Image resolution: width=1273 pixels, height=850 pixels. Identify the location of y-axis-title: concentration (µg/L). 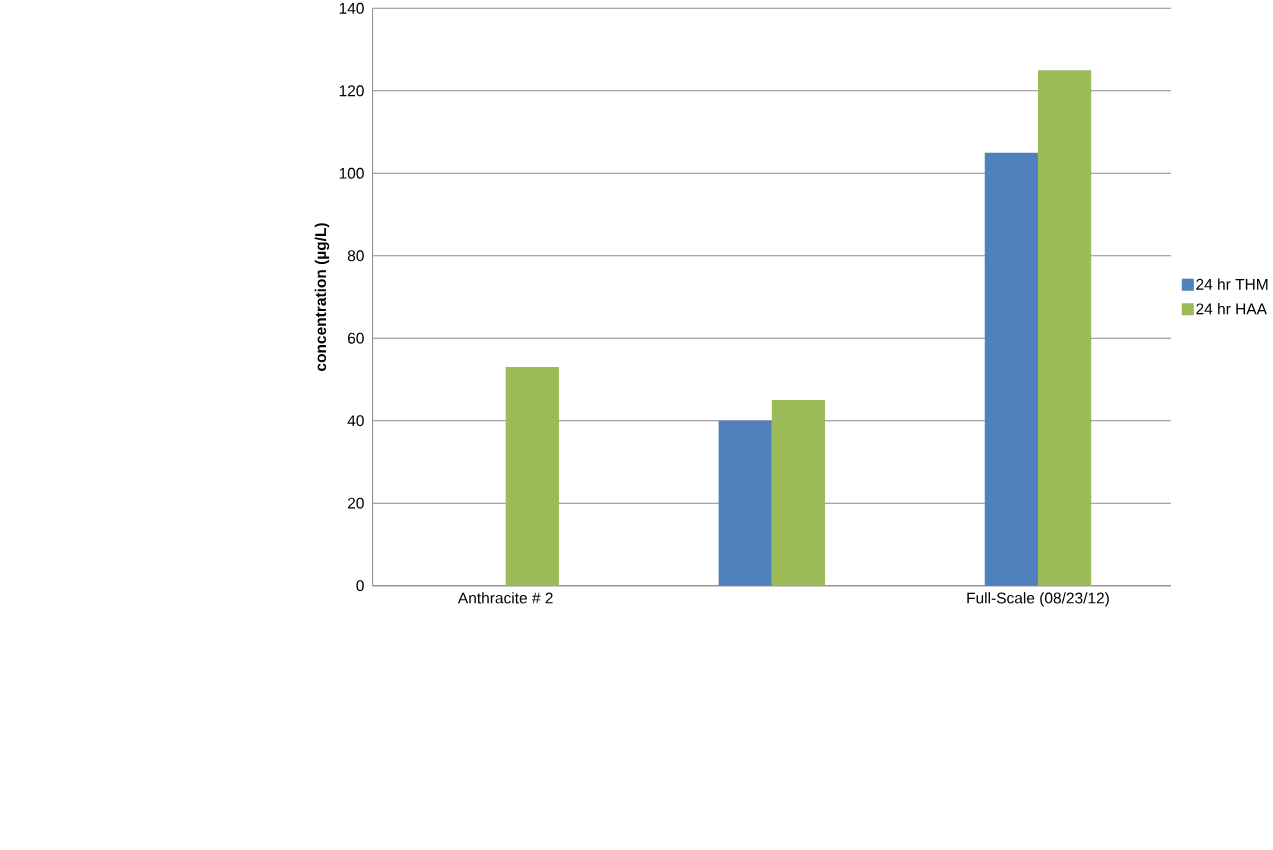
(322, 297).